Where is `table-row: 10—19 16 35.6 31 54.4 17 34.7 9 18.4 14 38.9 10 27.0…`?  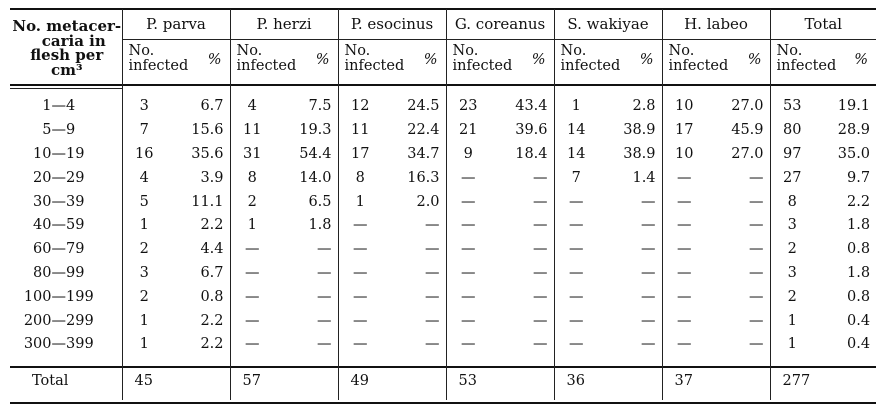 table-row: 10—19 16 35.6 31 54.4 17 34.7 9 18.4 14 38.9 10 27.0… is located at coordinates (443, 154).